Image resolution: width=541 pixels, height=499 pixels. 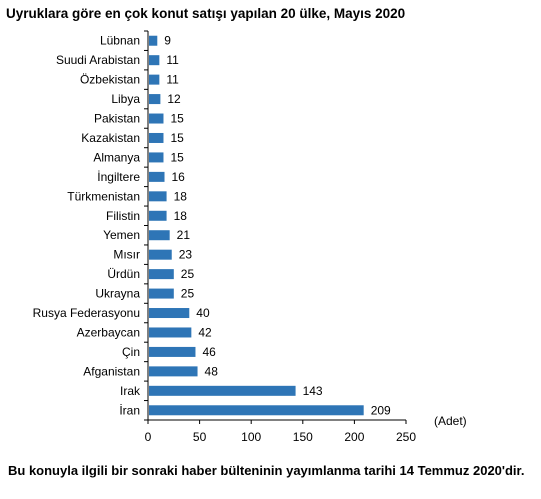 What do you see at coordinates (125, 99) in the screenshot?
I see `category-label: Libya` at bounding box center [125, 99].